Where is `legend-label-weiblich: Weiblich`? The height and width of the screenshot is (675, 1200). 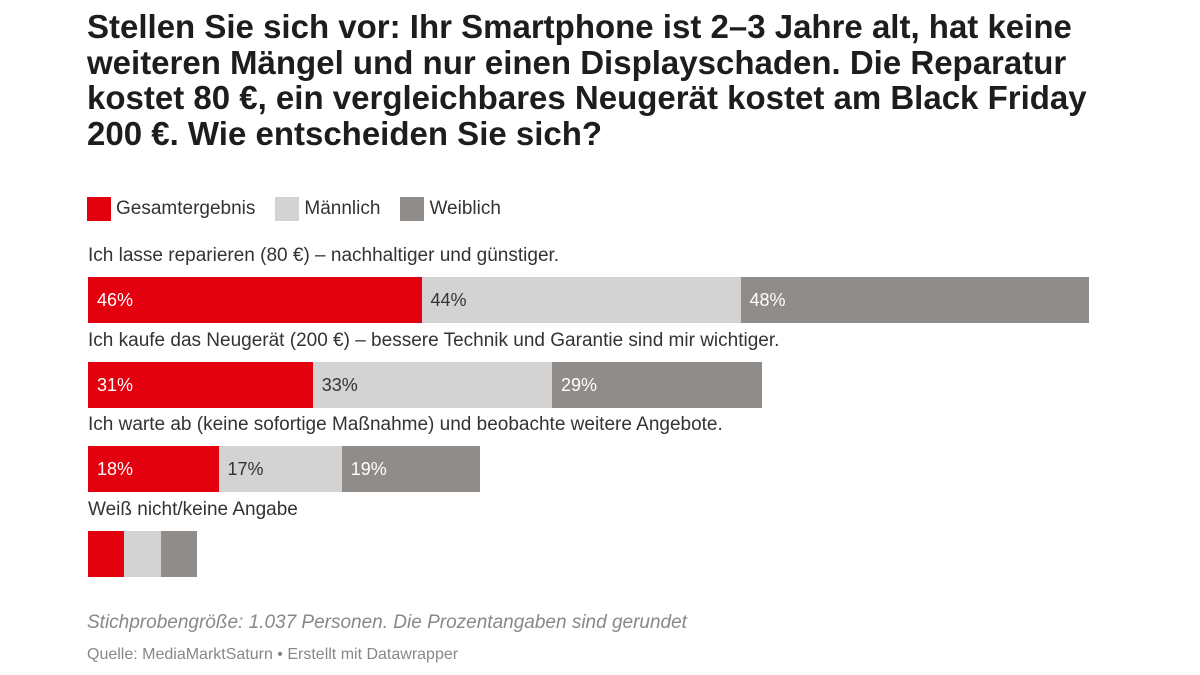
legend-label-weiblich: Weiblich is located at coordinates (465, 208).